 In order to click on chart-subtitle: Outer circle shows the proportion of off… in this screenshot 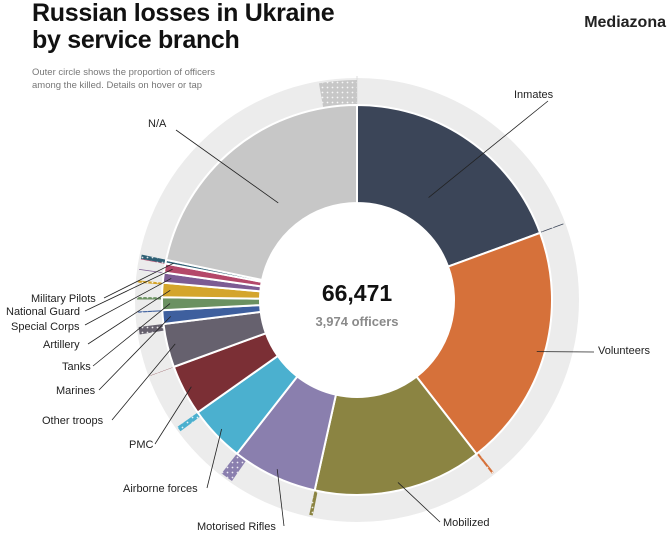, I will do `click(162, 79)`.